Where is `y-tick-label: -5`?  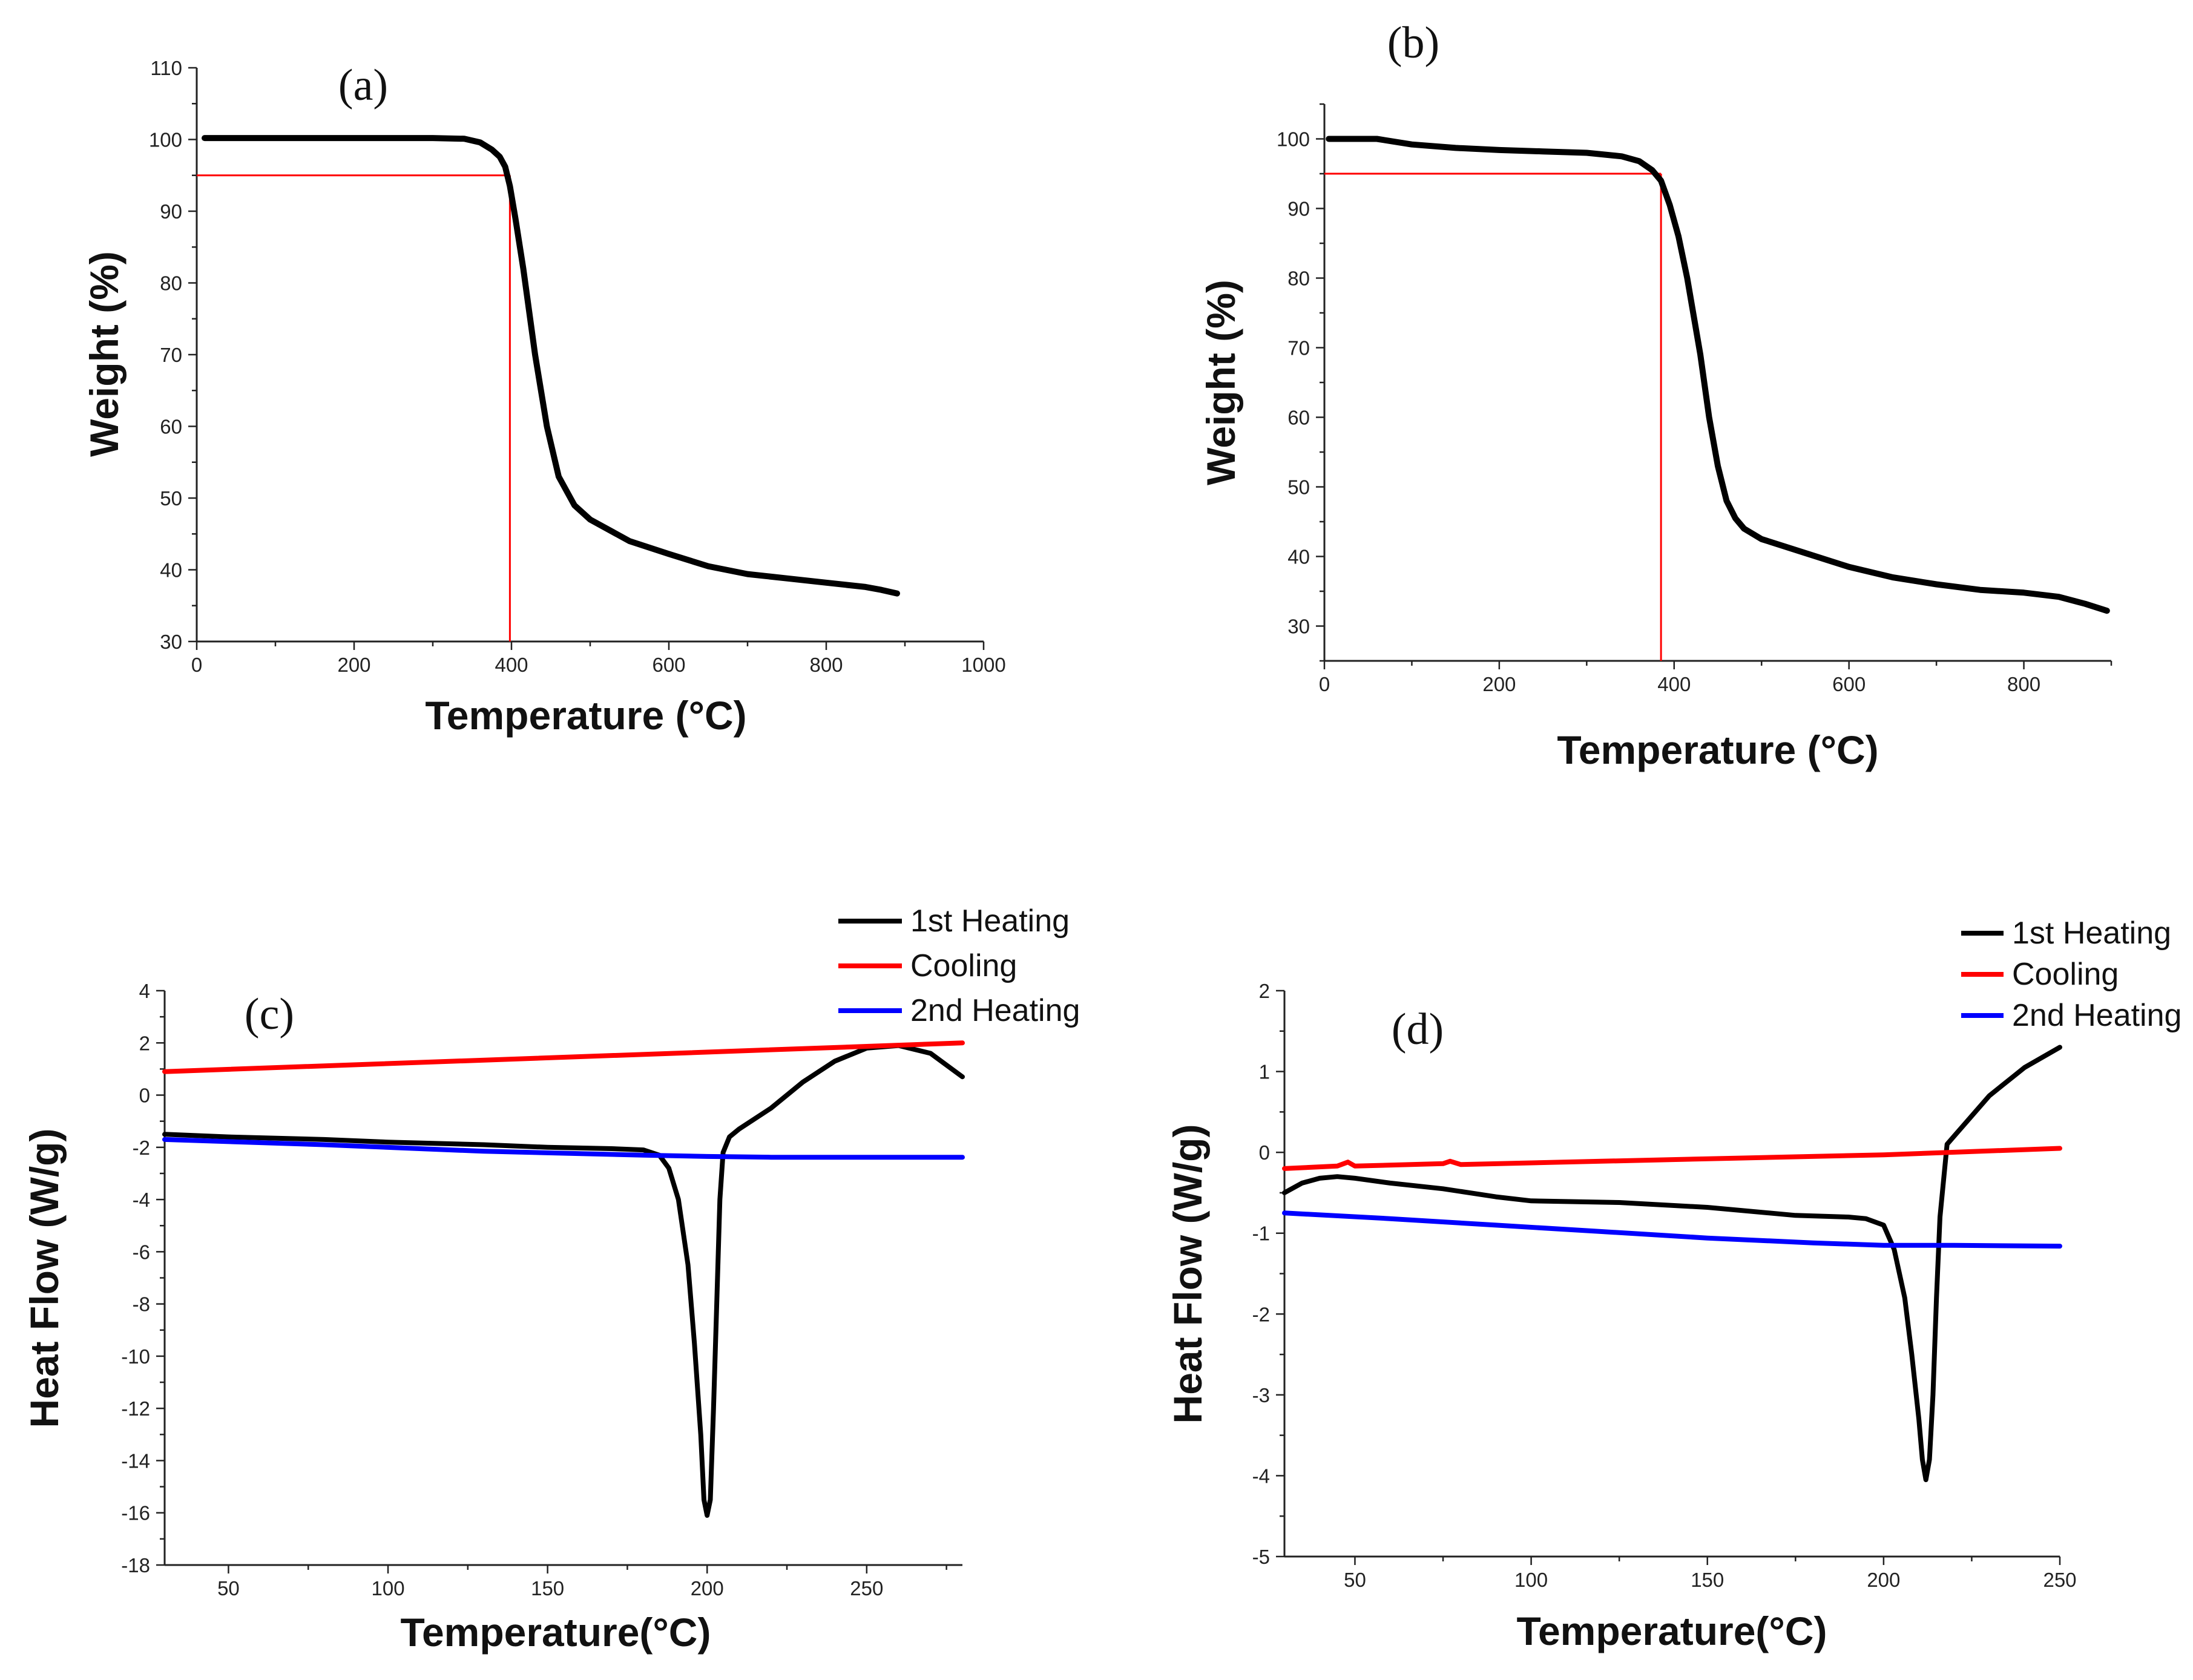 y-tick-label: -5 is located at coordinates (1261, 1557).